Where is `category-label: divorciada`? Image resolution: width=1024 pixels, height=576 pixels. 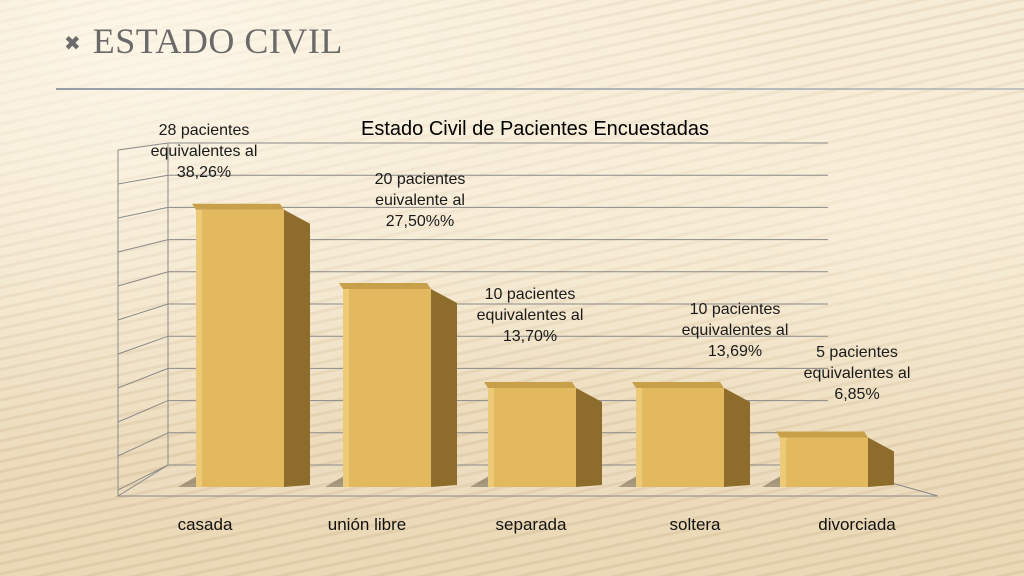 category-label: divorciada is located at coordinates (857, 524).